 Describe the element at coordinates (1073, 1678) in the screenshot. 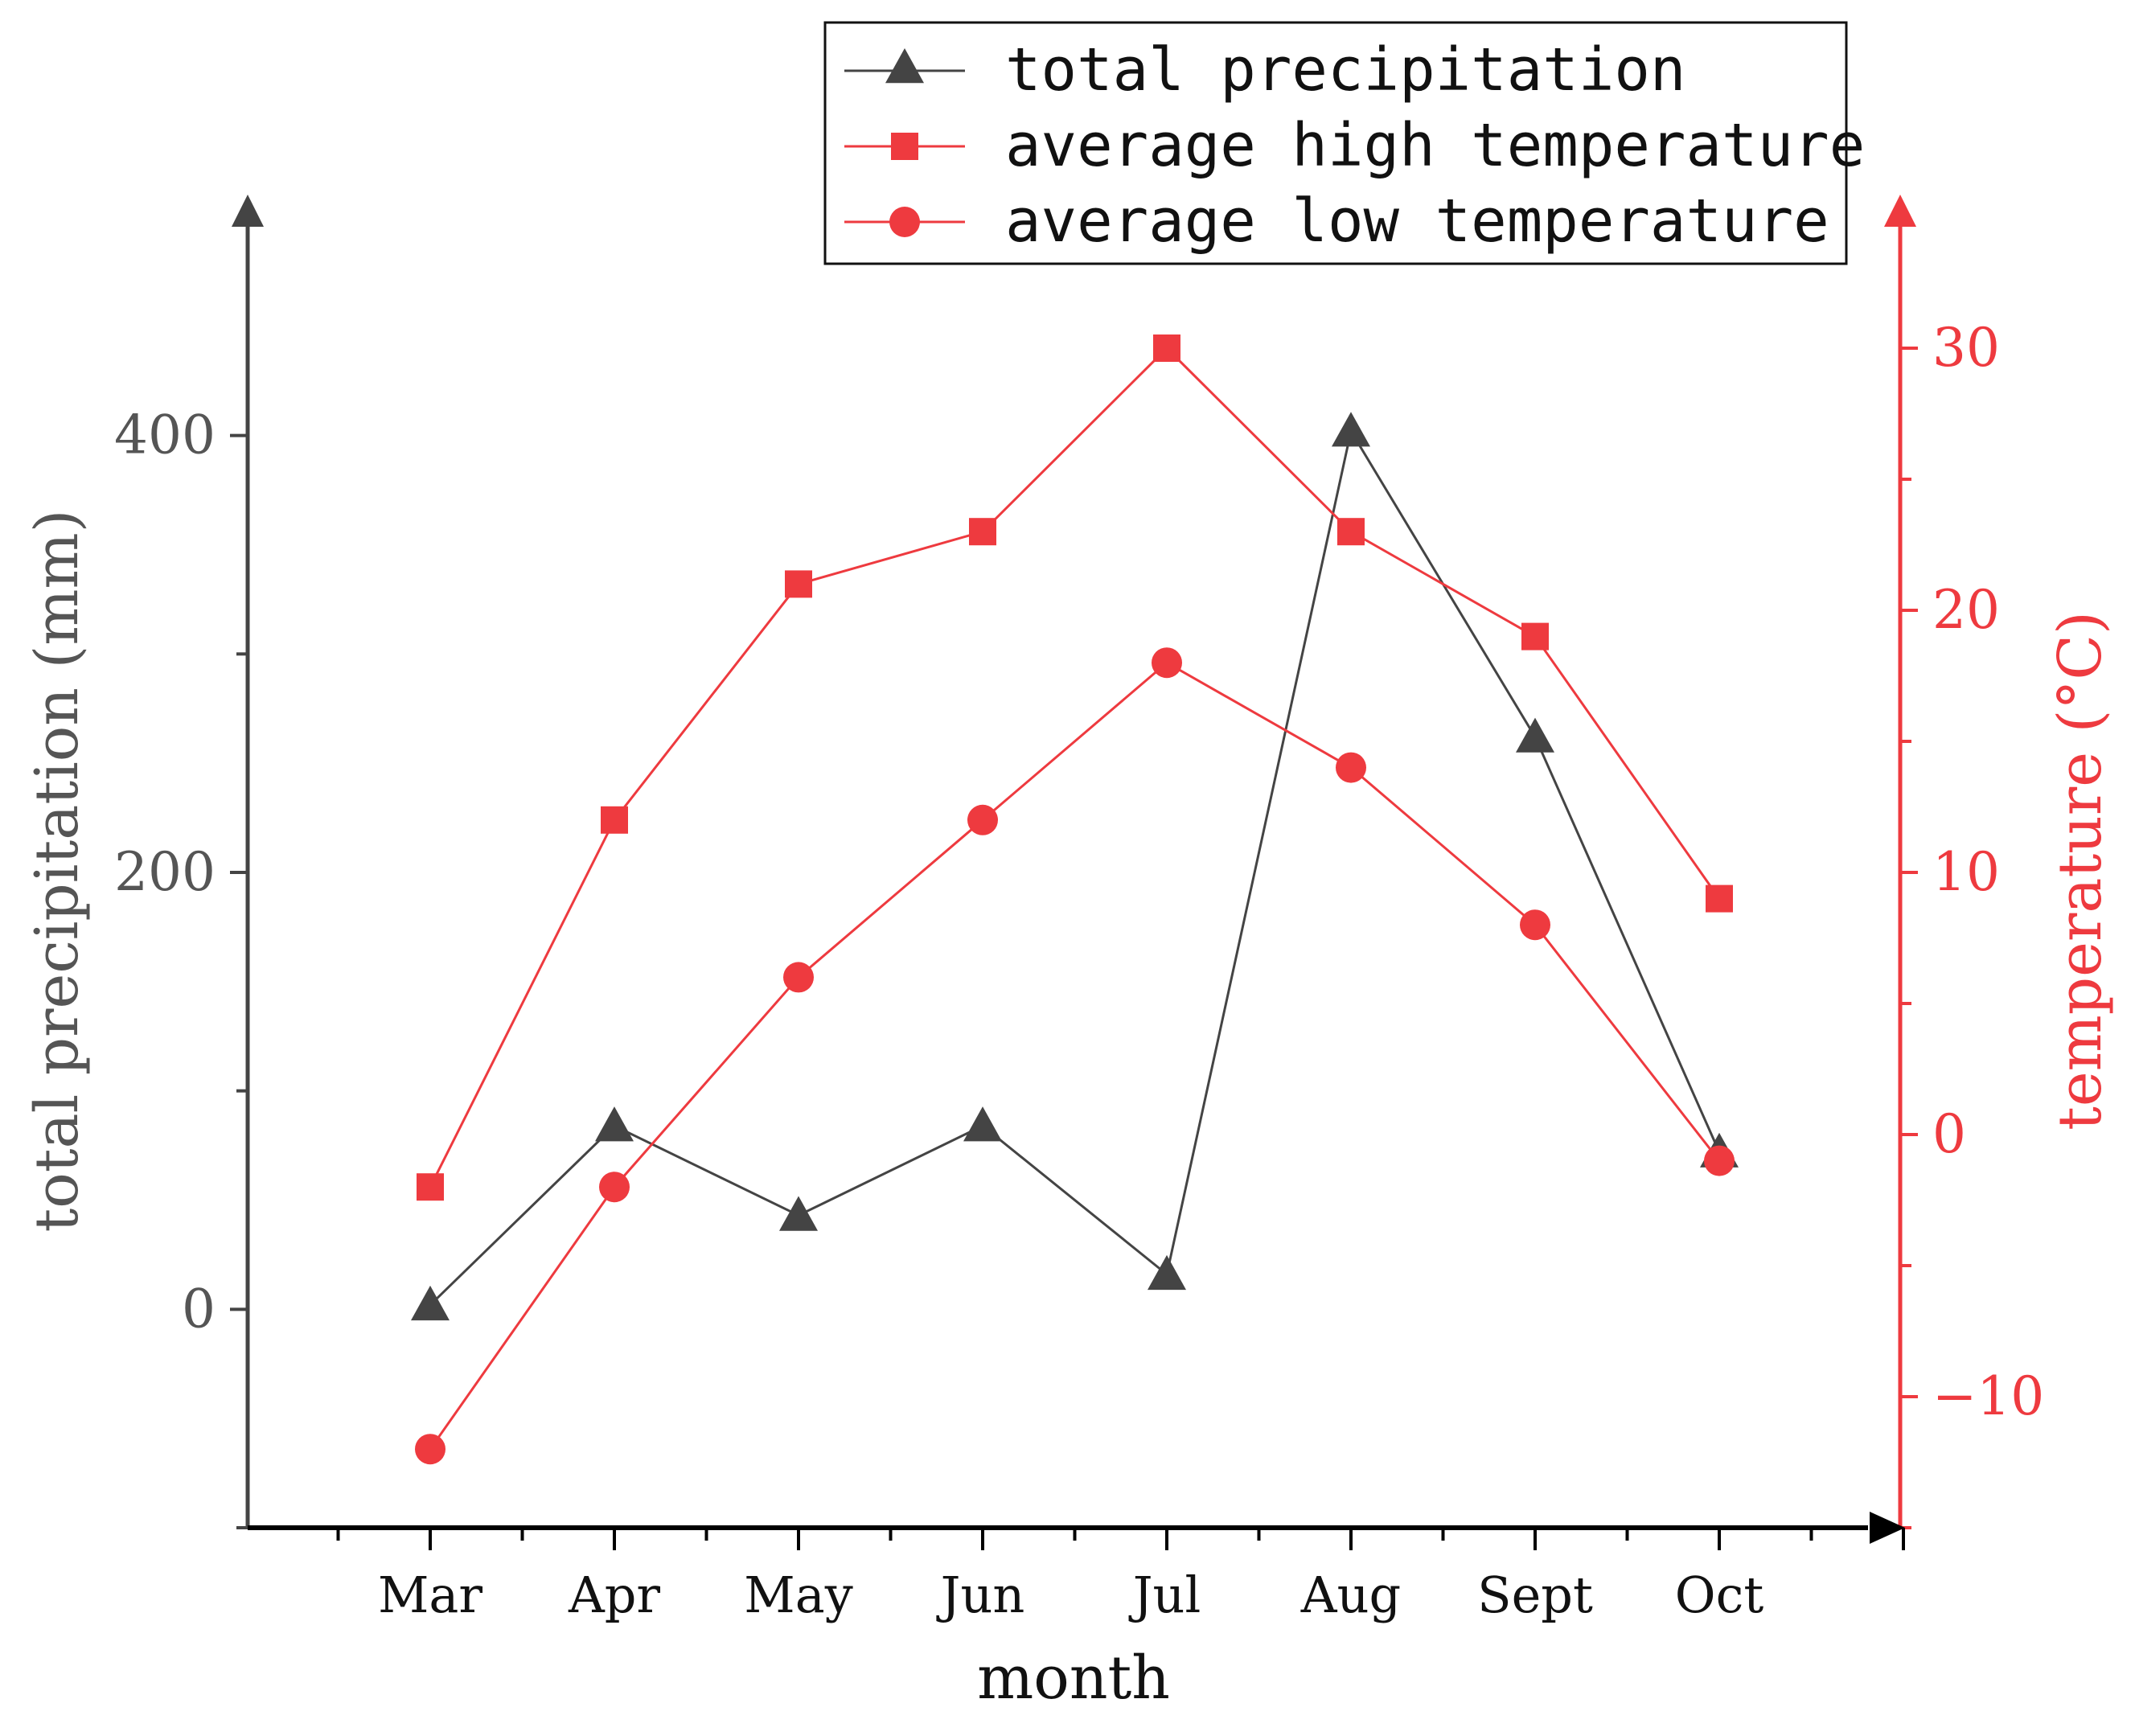

I see `x-axis-title: month` at that location.